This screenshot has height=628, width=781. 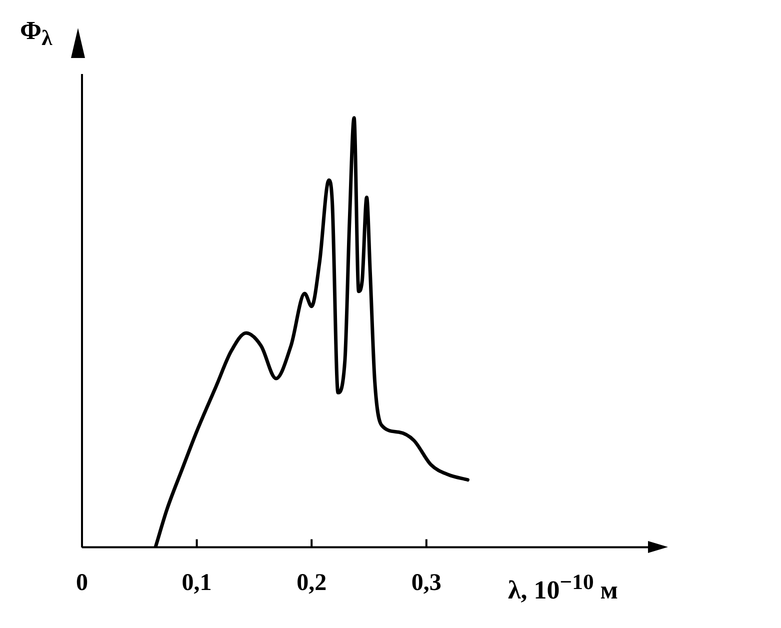 What do you see at coordinates (563, 588) in the screenshot?
I see `x-axis-title: λ, 10$^{−10}$ м` at bounding box center [563, 588].